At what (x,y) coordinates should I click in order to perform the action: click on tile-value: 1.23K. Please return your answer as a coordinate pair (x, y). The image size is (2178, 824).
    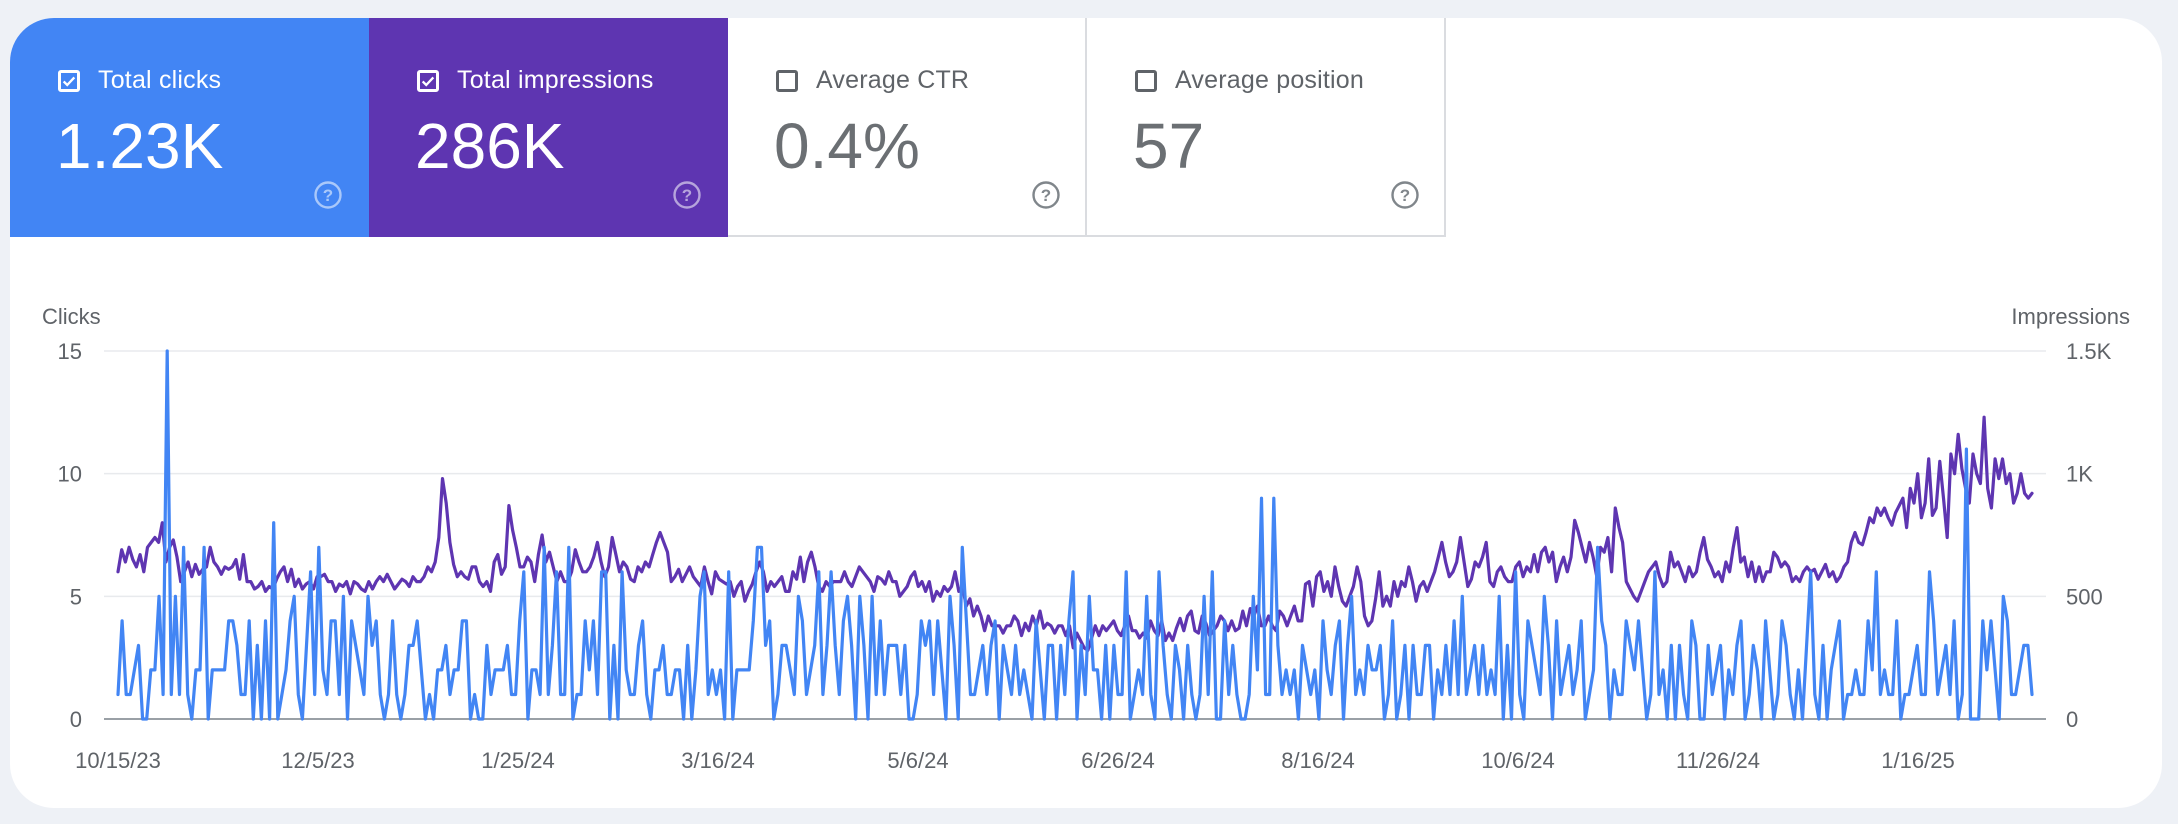
    Looking at the image, I should click on (140, 146).